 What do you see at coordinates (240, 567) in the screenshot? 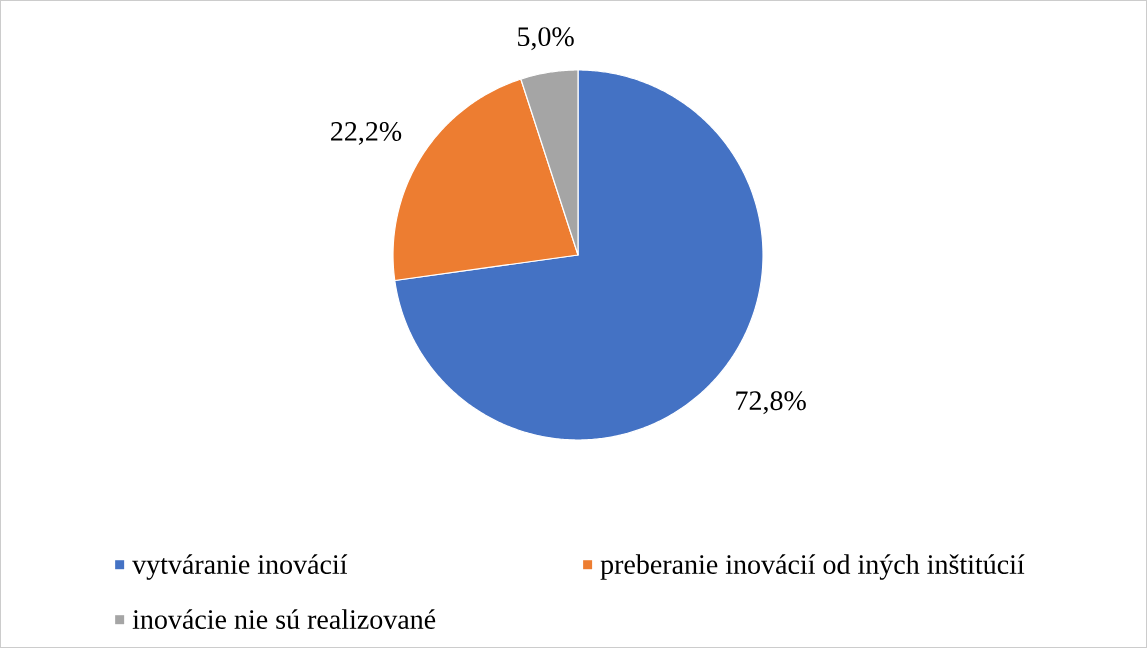
I see `legend-label: vytváranie inovácií` at bounding box center [240, 567].